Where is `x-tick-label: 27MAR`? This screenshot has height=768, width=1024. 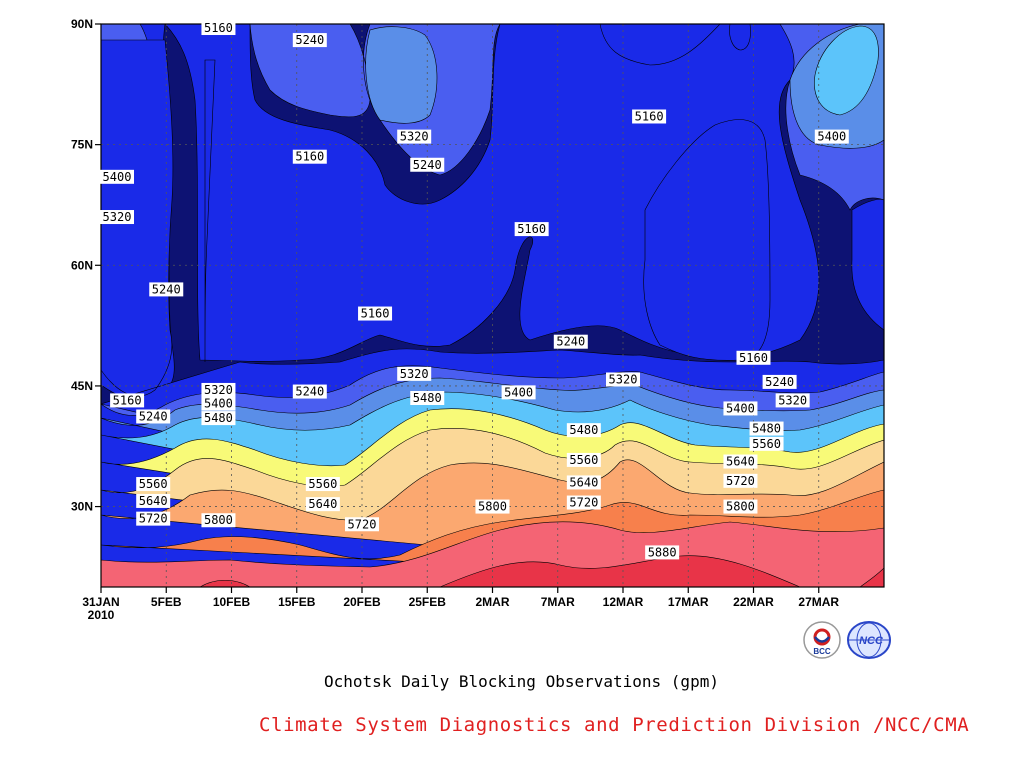
x-tick-label: 27MAR is located at coordinates (818, 602).